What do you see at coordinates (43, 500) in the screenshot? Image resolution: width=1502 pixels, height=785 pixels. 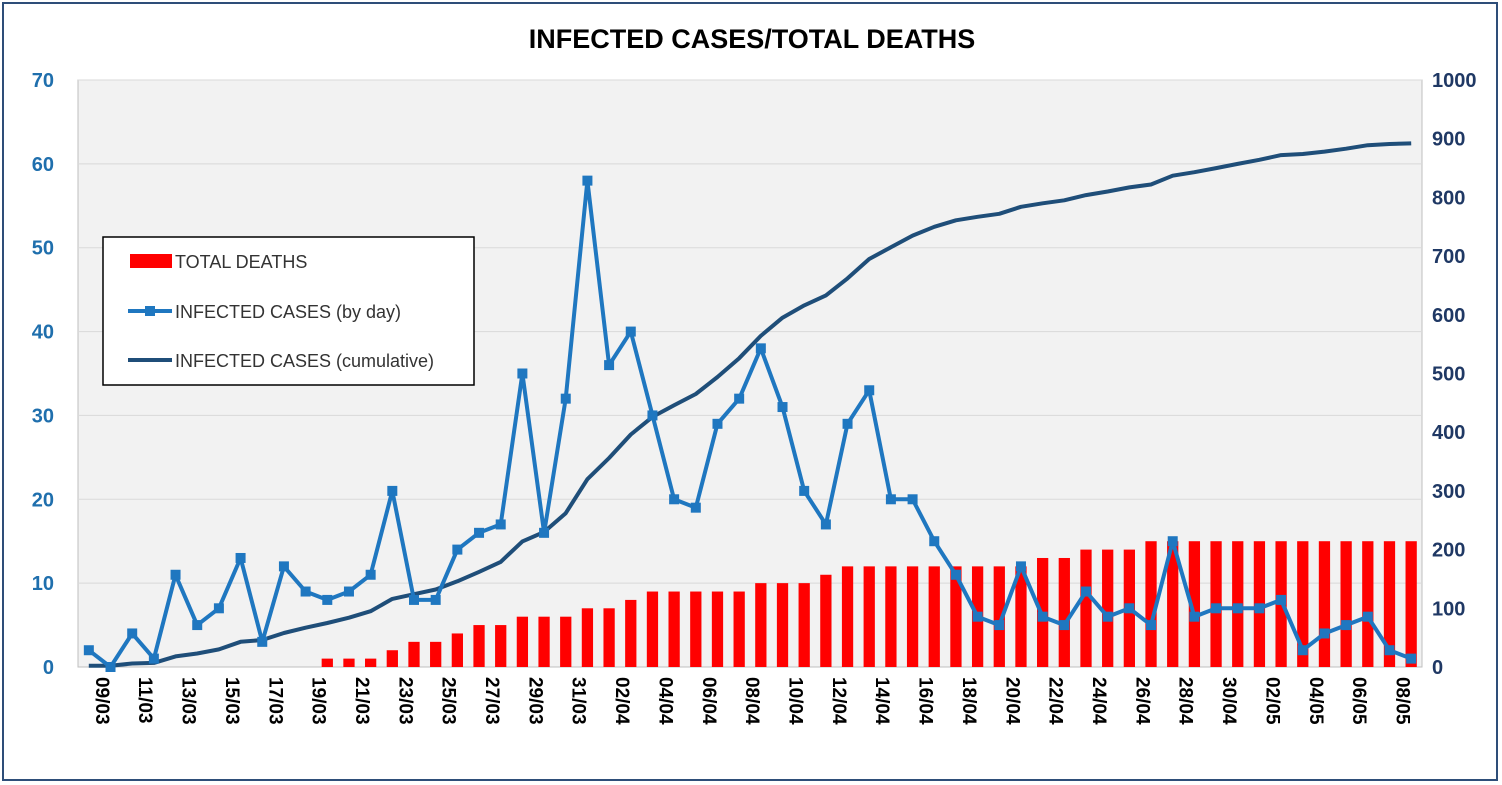 I see `y-left-tick-label: 20` at bounding box center [43, 500].